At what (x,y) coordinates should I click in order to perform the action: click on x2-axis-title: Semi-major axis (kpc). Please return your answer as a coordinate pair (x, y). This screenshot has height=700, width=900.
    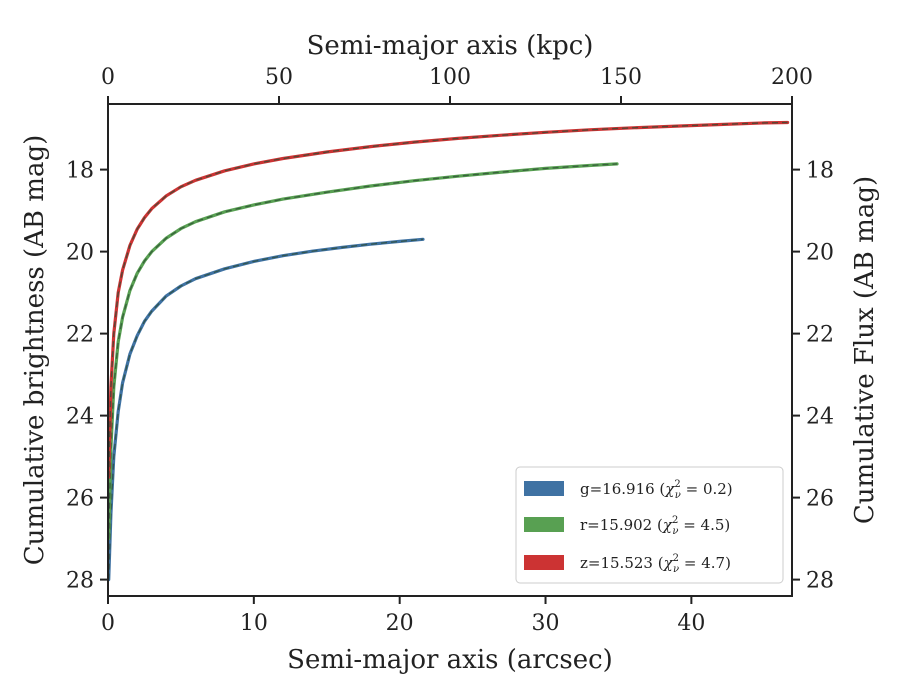
    Looking at the image, I should click on (450, 46).